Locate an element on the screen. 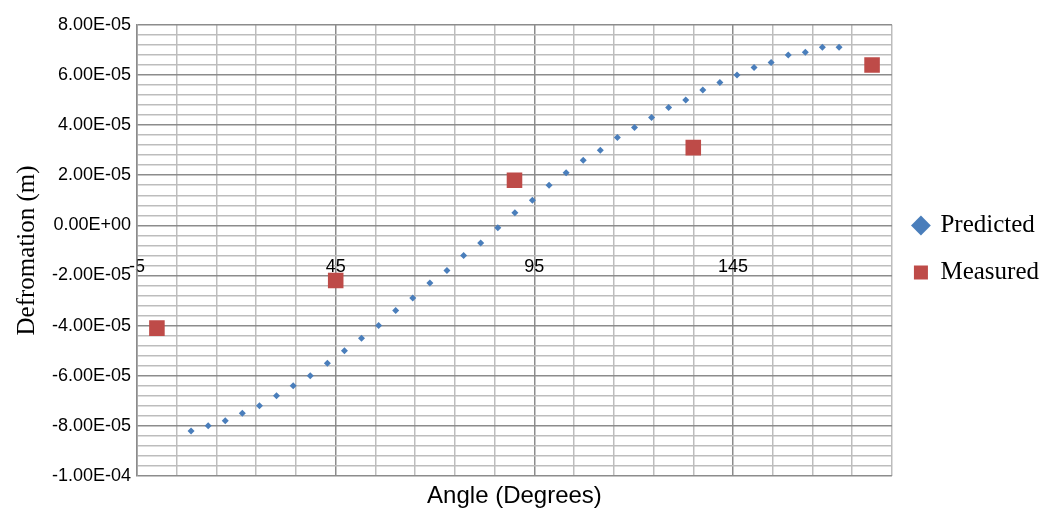 The height and width of the screenshot is (520, 1063). y-tick-label: -6.00E-05 is located at coordinates (91, 374).